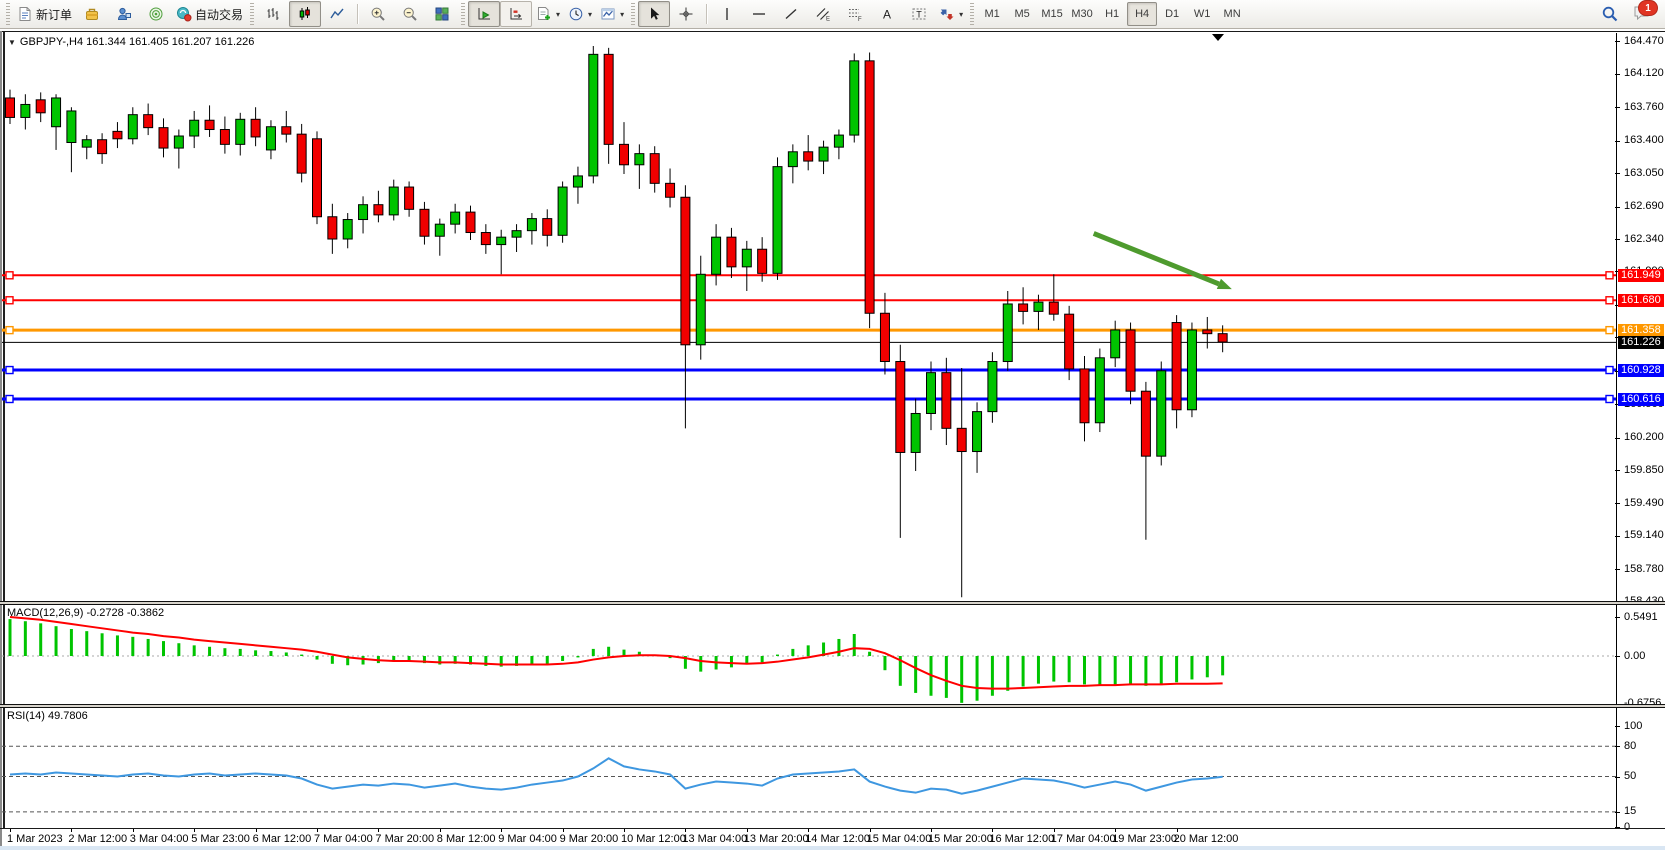  Describe the element at coordinates (442, 14) in the screenshot. I see `tile-windows-button` at that location.